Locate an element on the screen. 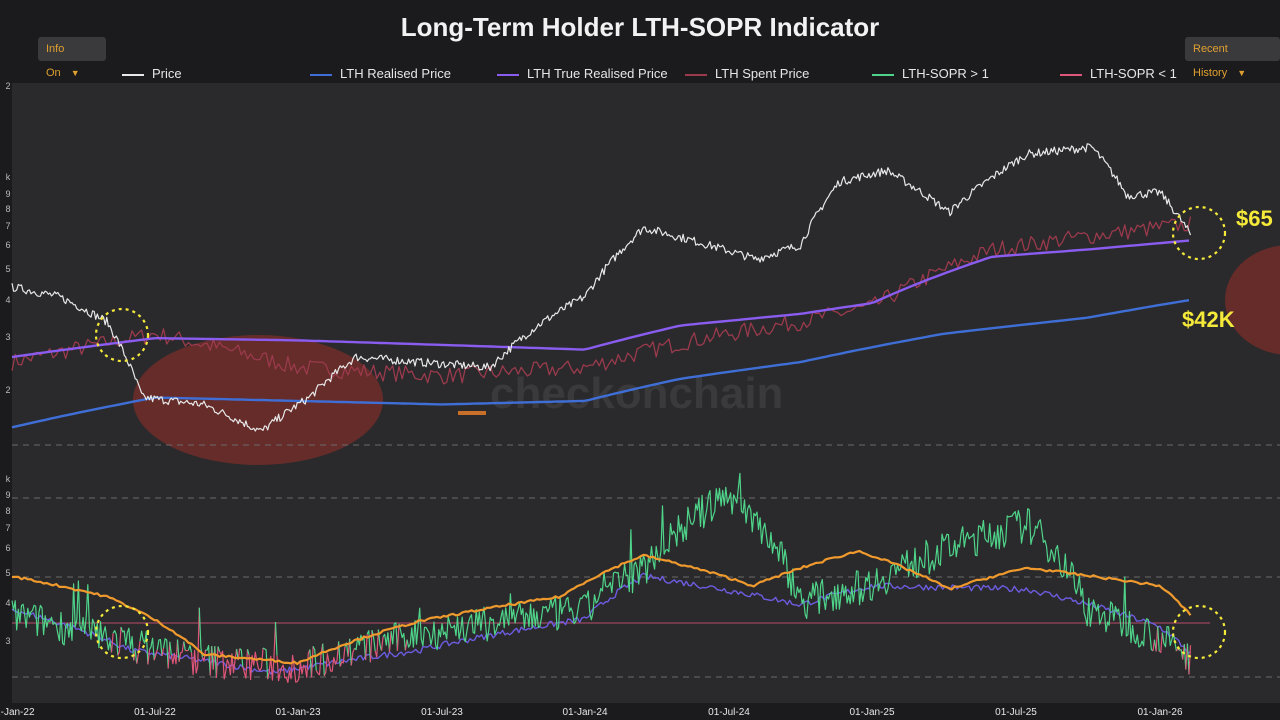  x-tick-label: 01-Jul-22 is located at coordinates (155, 712).